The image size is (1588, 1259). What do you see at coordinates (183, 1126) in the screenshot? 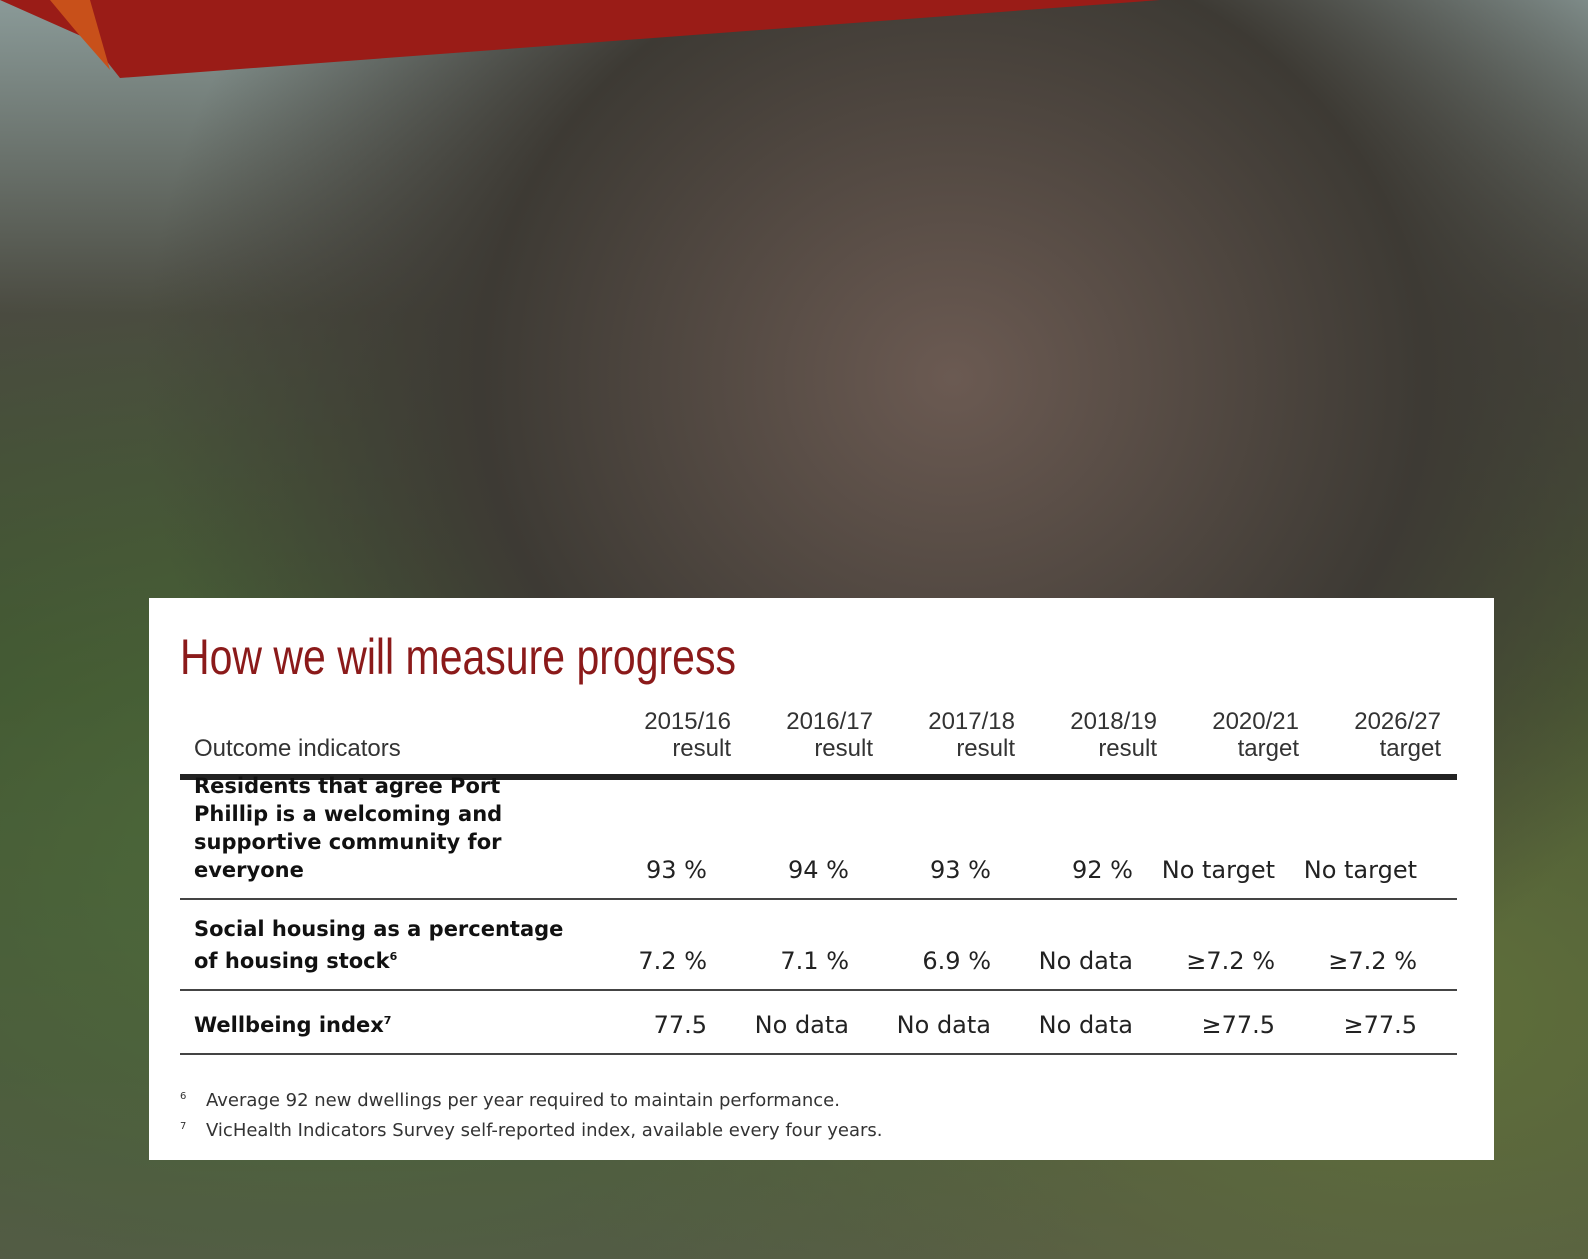
I see `footnote-mark: 7` at bounding box center [183, 1126].